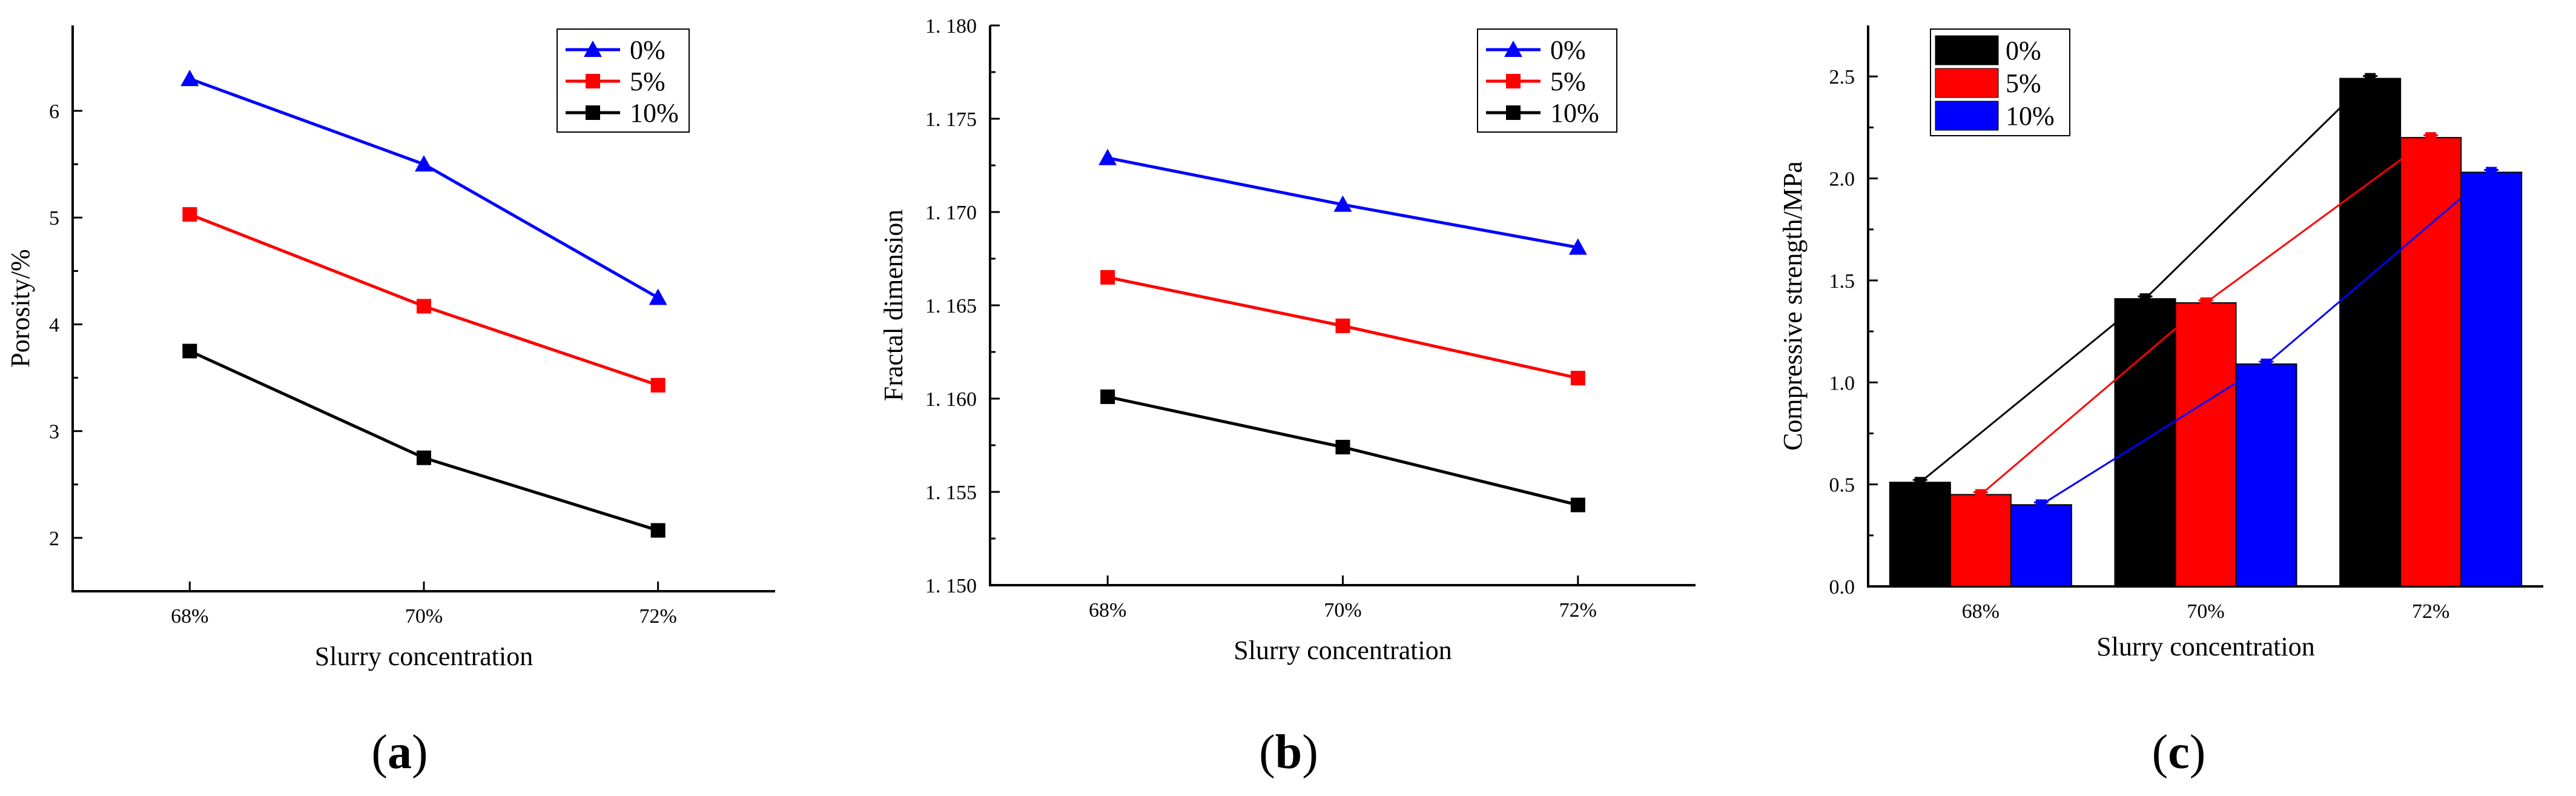 The height and width of the screenshot is (796, 2576). Describe the element at coordinates (951, 213) in the screenshot. I see `y-tick-label: 1. 170` at that location.